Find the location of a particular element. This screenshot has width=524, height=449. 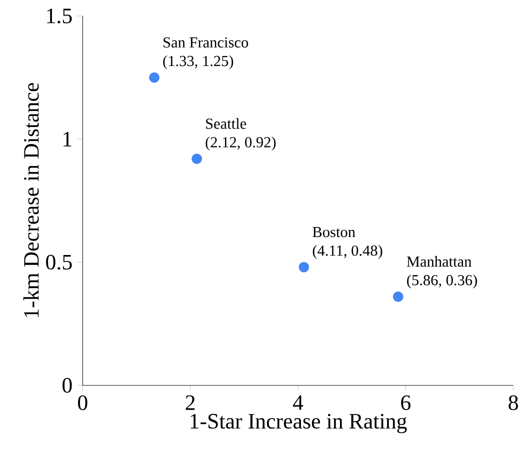

y-tick-label: 0.5 is located at coordinates (59, 262).